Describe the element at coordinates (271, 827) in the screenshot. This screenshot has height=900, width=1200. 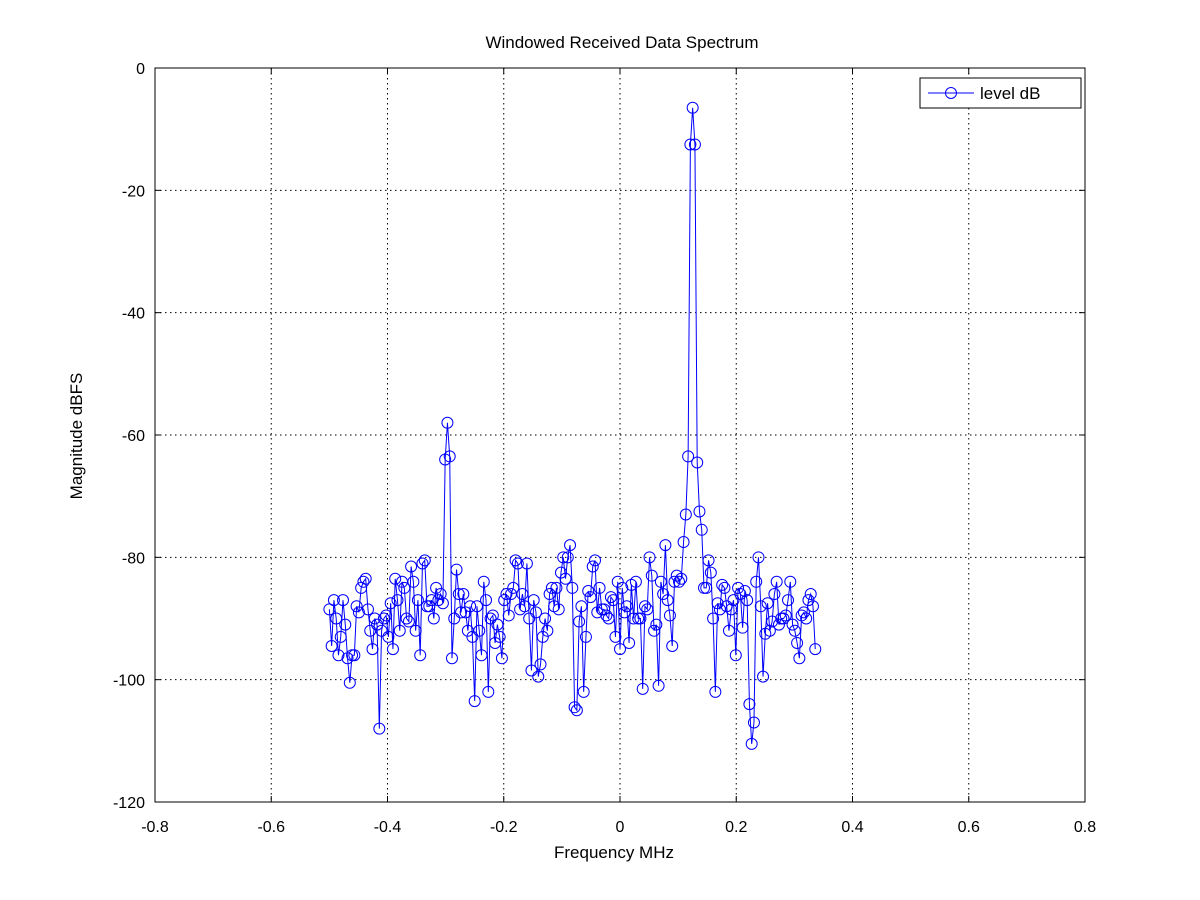
I see `x-tick-label: -0.6` at that location.